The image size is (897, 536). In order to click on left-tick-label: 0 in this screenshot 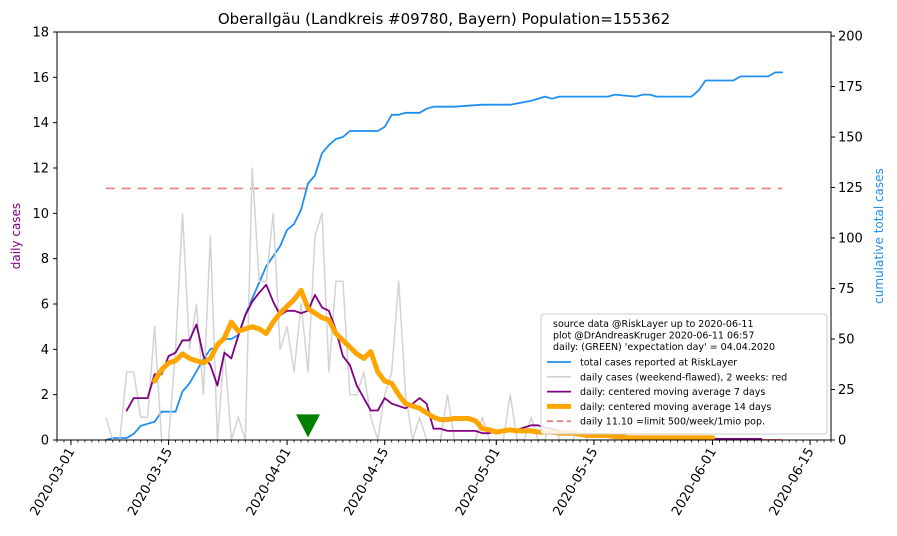, I will do `click(45, 441)`.